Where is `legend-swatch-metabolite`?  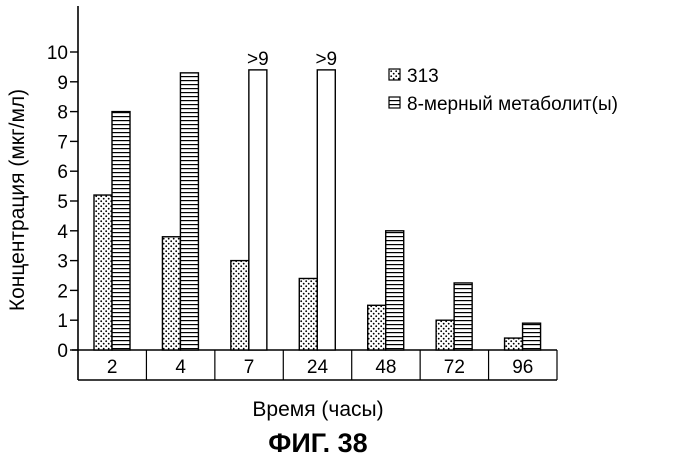 legend-swatch-metabolite is located at coordinates (394, 102).